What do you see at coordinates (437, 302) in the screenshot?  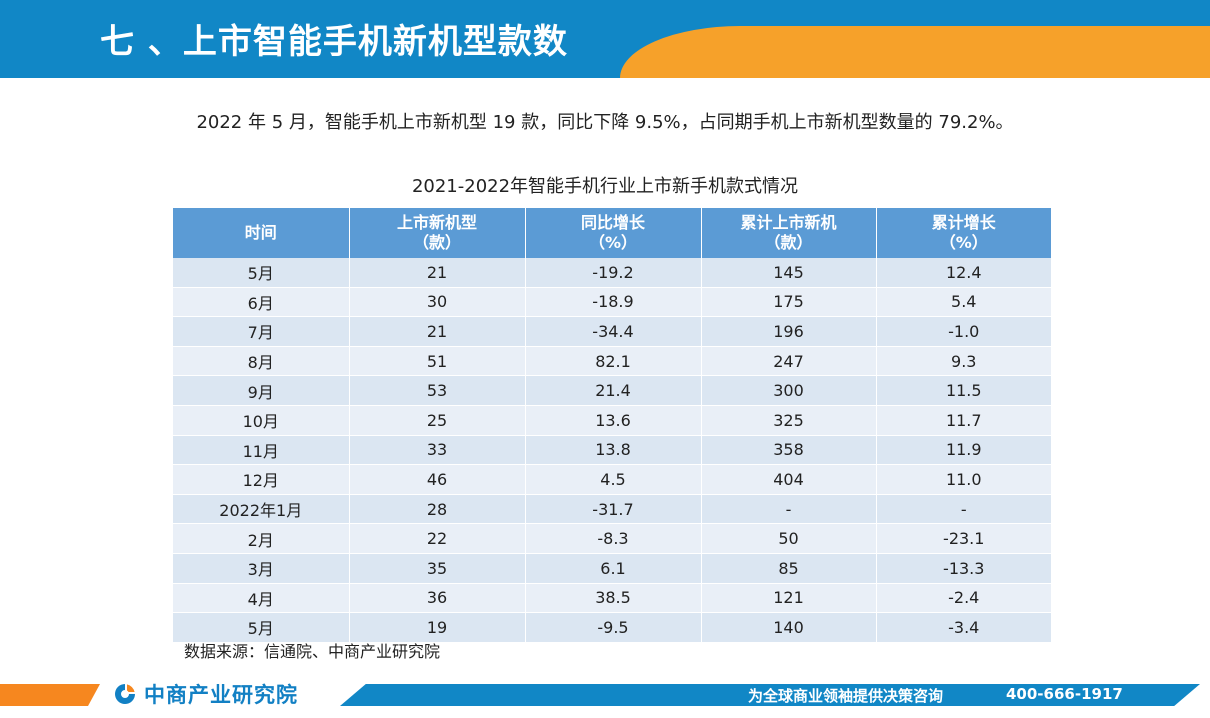 I see `table-cell: 30` at bounding box center [437, 302].